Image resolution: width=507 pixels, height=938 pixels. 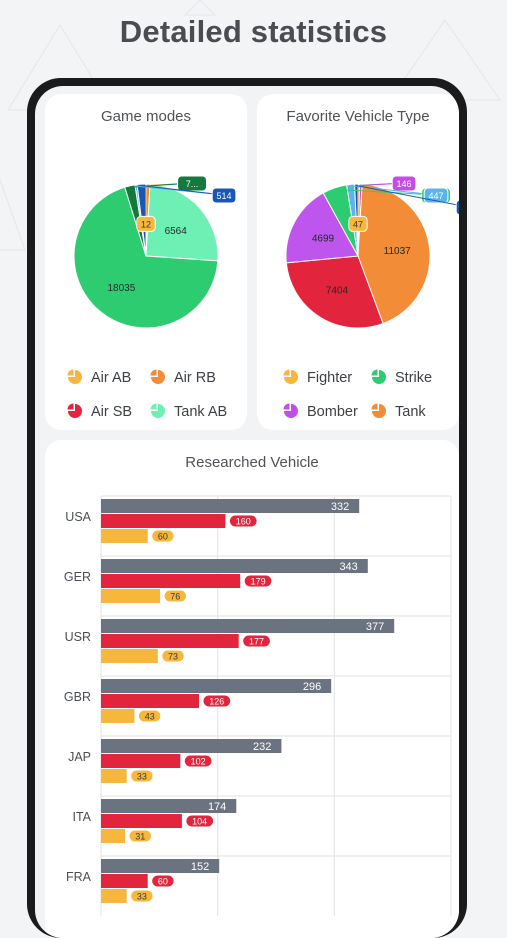 What do you see at coordinates (223, 196) in the screenshot?
I see `callout-label: 514` at bounding box center [223, 196].